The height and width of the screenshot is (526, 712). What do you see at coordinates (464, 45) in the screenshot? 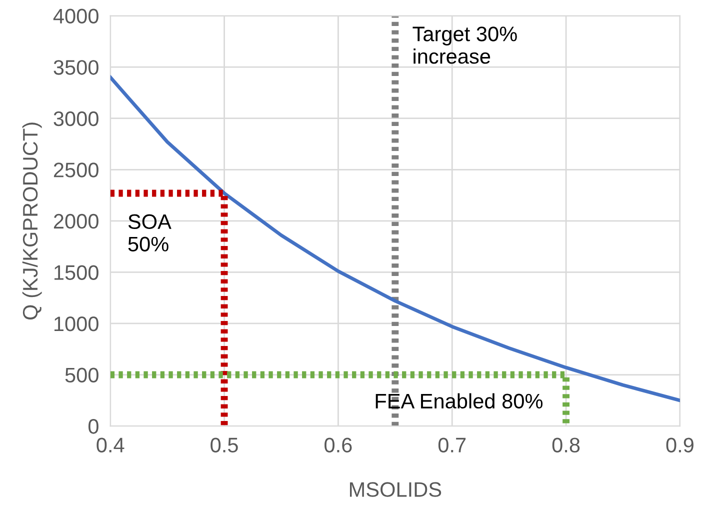
I see `ref-line-label: Target 30% increase` at bounding box center [464, 45].